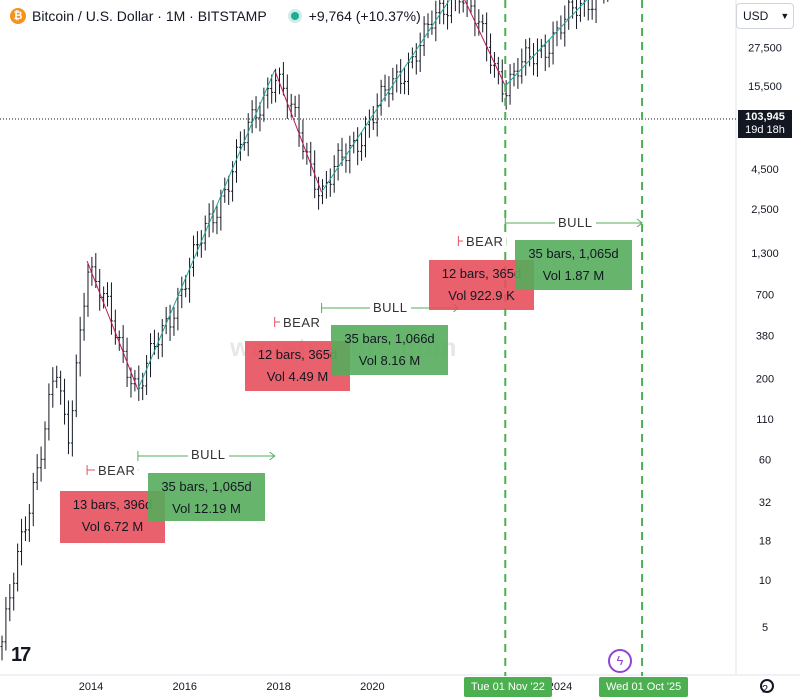 The image size is (800, 700). Describe the element at coordinates (644, 687) in the screenshot. I see `date-marker-tag: Wed 01 Oct '25` at that location.